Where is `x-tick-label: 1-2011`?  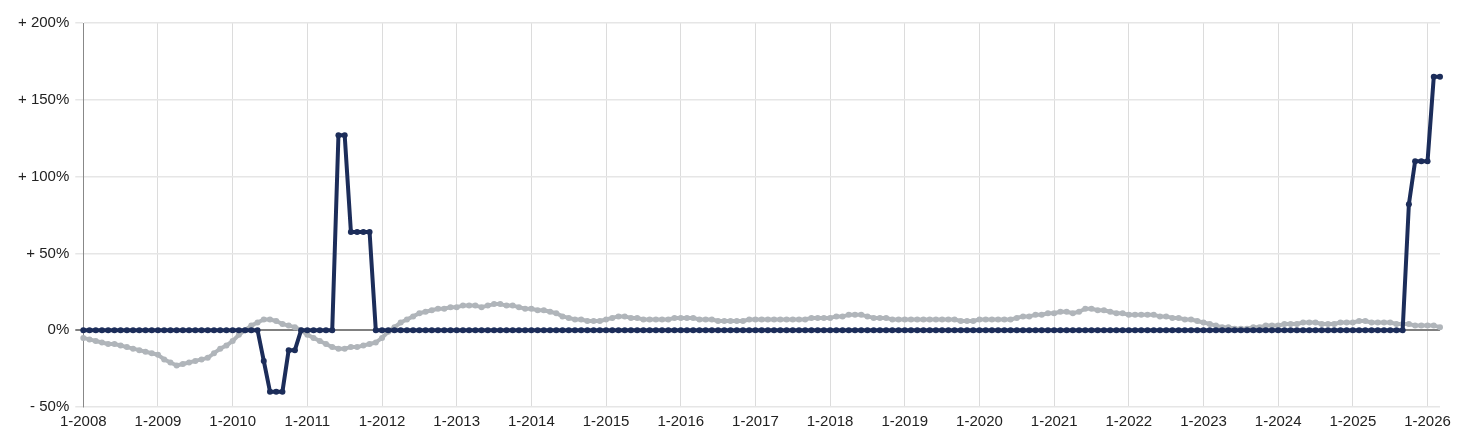 x-tick-label: 1-2011 is located at coordinates (307, 421).